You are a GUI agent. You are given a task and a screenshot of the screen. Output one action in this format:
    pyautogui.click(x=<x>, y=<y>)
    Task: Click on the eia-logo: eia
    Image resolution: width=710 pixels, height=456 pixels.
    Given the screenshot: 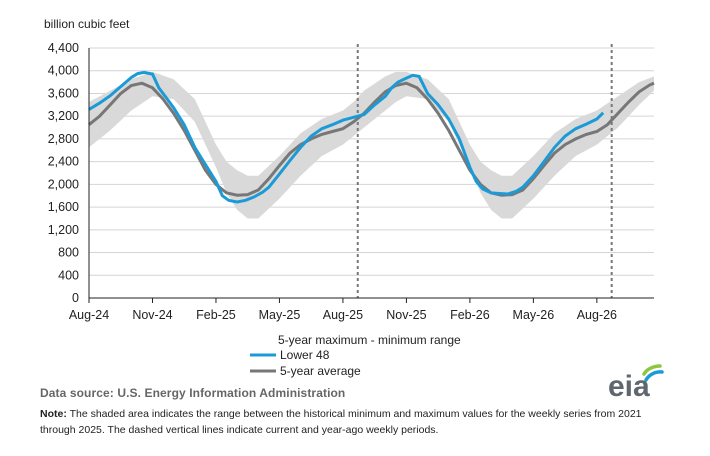 What is the action you would take?
    pyautogui.click(x=636, y=383)
    